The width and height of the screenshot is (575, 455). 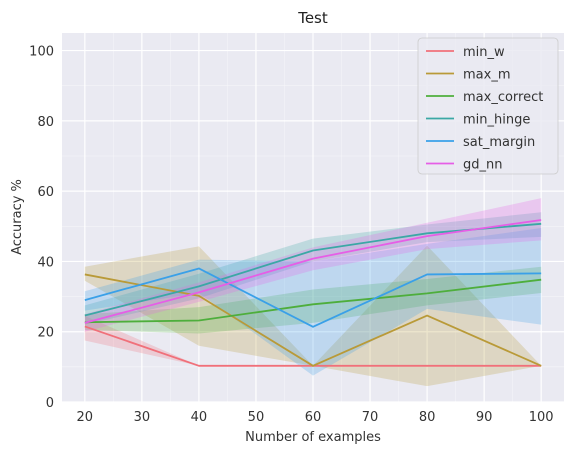 What do you see at coordinates (41, 52) in the screenshot?
I see `y-tick-label: 100` at bounding box center [41, 52].